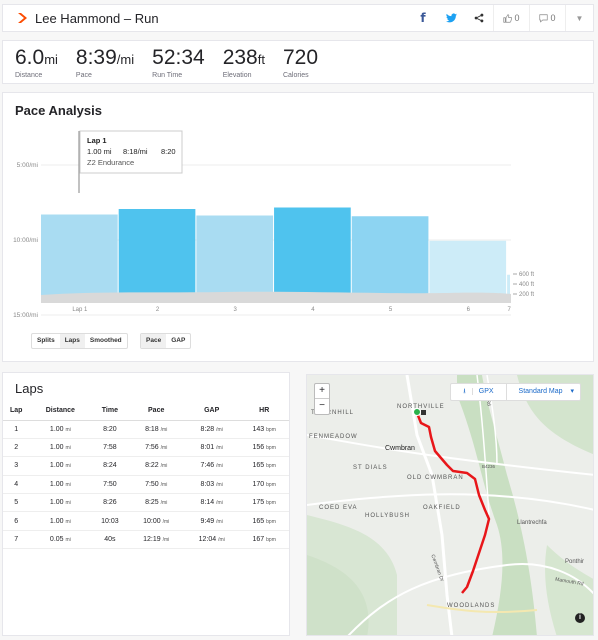 The image size is (598, 640). What do you see at coordinates (46, 340) in the screenshot?
I see `toggle-splits: Splits` at bounding box center [46, 340].